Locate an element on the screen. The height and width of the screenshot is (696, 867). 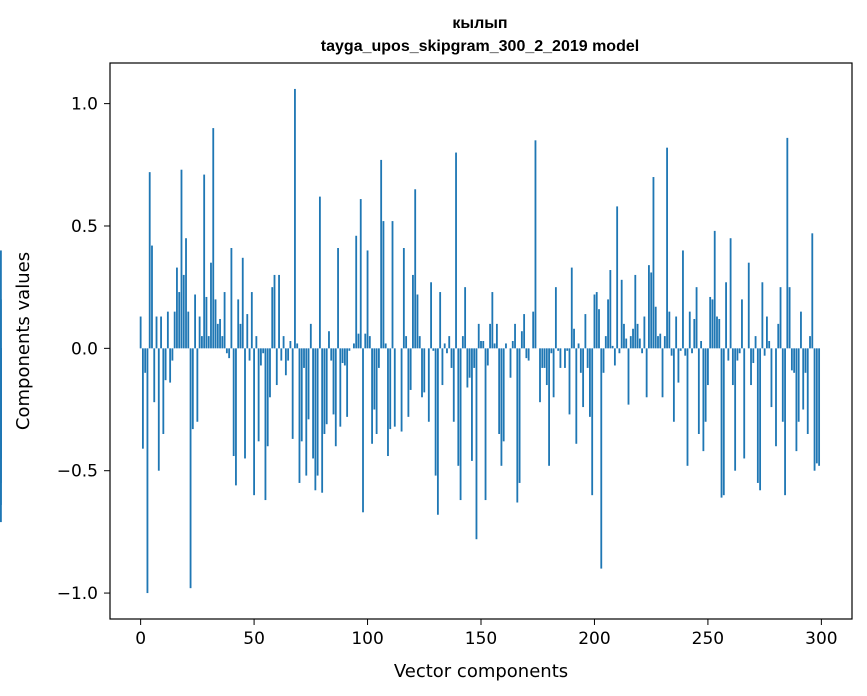
y-tick-label: 0.5 is located at coordinates (84, 227).